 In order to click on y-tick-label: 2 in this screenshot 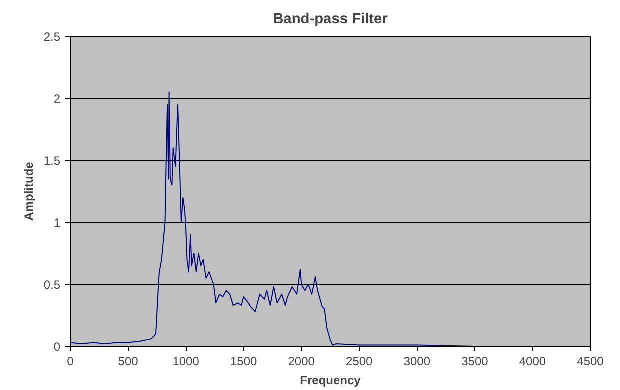, I will do `click(57, 99)`.